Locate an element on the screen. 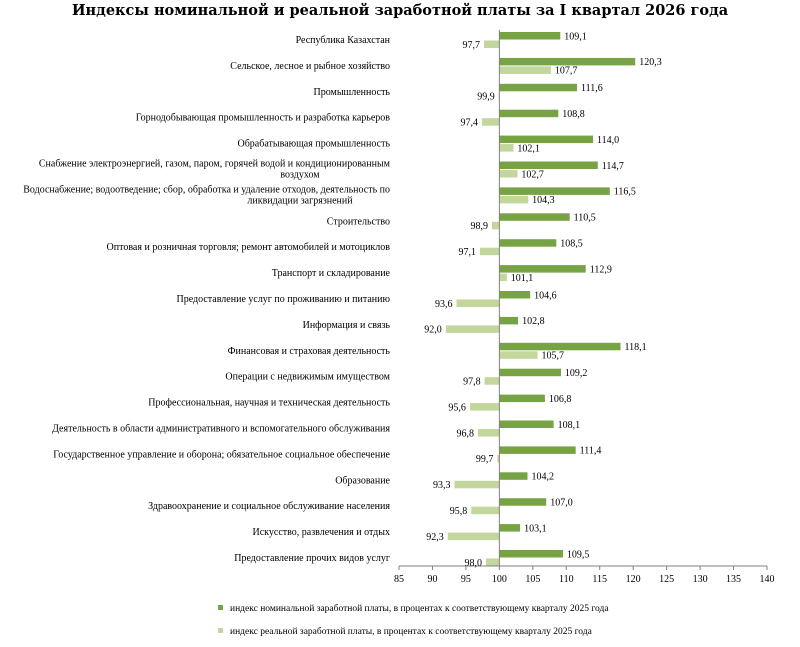 Image resolution: width=800 pixels, height=647 pixels. value-label-real: 92,0 is located at coordinates (433, 330).